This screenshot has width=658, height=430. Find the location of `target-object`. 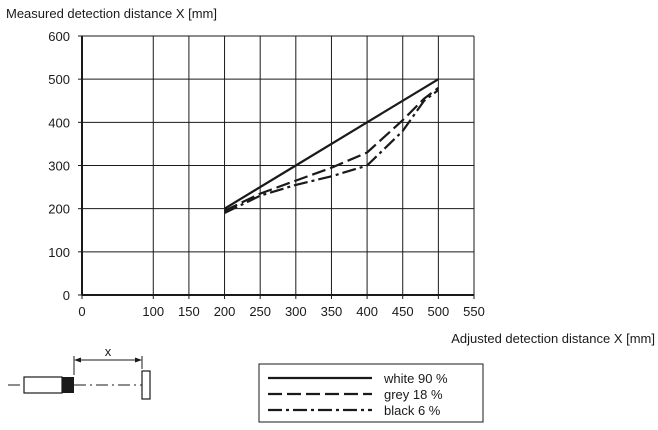

target-object is located at coordinates (146, 385).